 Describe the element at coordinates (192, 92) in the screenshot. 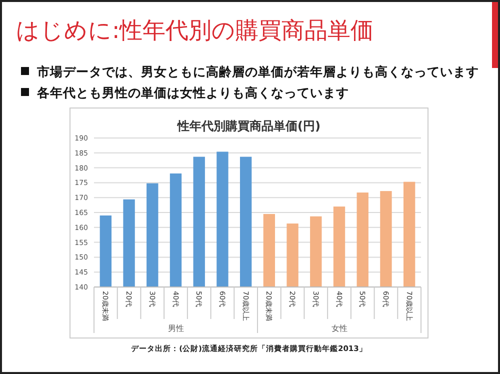

I see `text: 各年代とも男性の単価は女性よりも高くなっています` at that location.